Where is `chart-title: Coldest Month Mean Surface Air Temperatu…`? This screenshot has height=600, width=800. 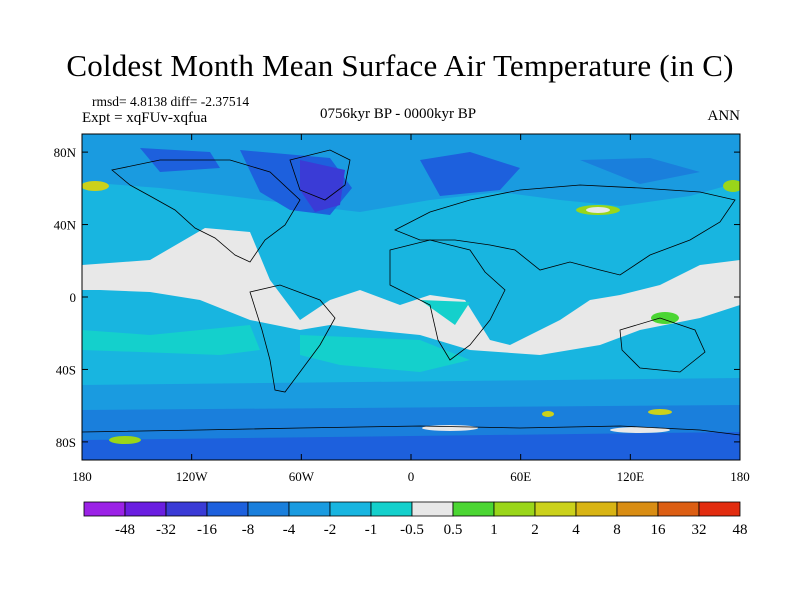 chart-title: Coldest Month Mean Surface Air Temperatu… is located at coordinates (400, 65).